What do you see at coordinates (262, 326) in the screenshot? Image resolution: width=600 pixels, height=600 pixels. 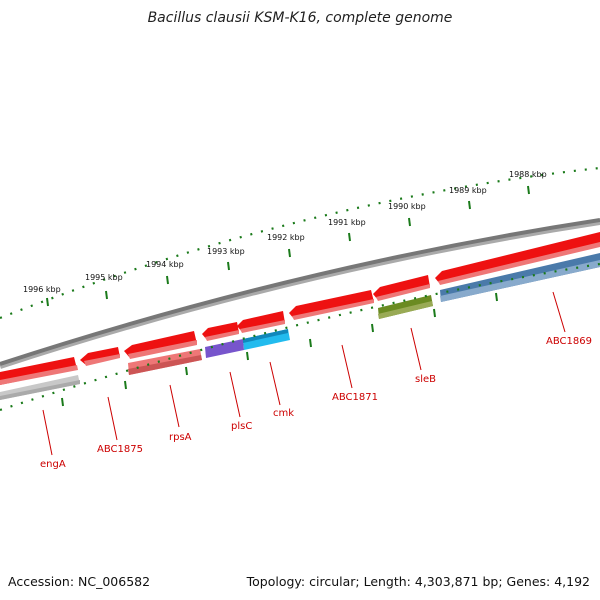 I see `gene-arrow-cmk-shade` at bounding box center [262, 326].